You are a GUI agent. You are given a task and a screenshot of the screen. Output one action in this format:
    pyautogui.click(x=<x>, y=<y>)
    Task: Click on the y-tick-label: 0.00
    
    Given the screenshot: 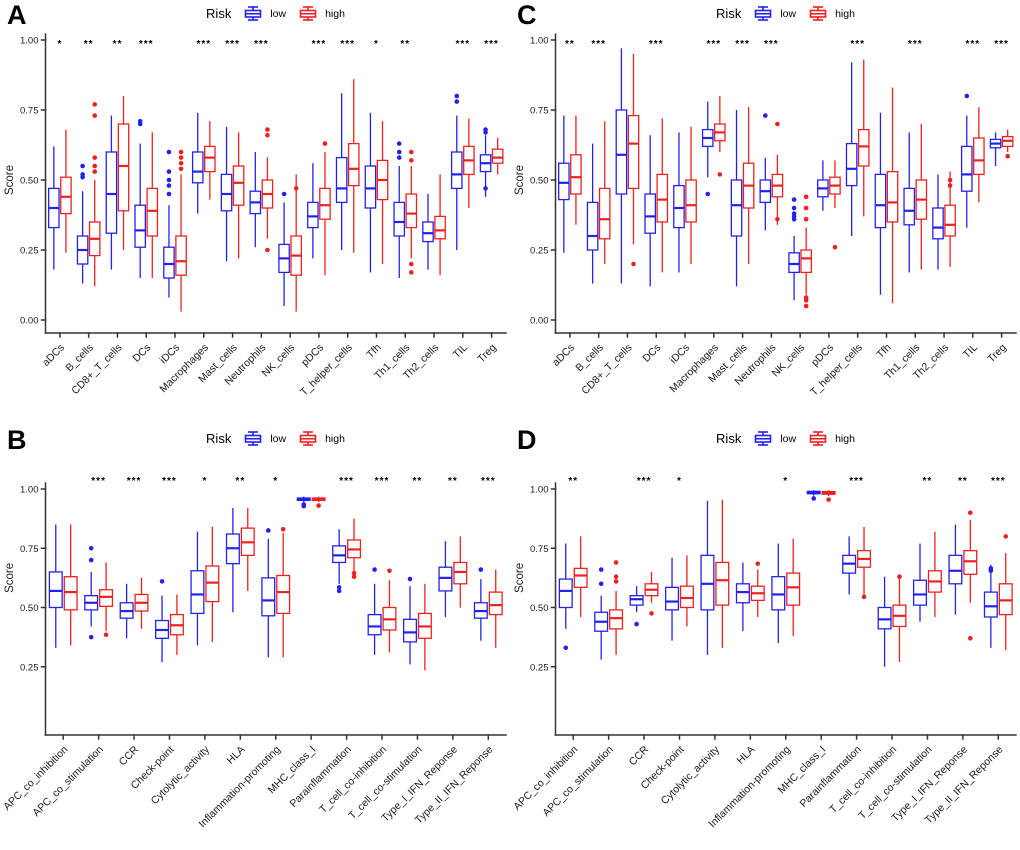 What is the action you would take?
    pyautogui.click(x=29, y=321)
    